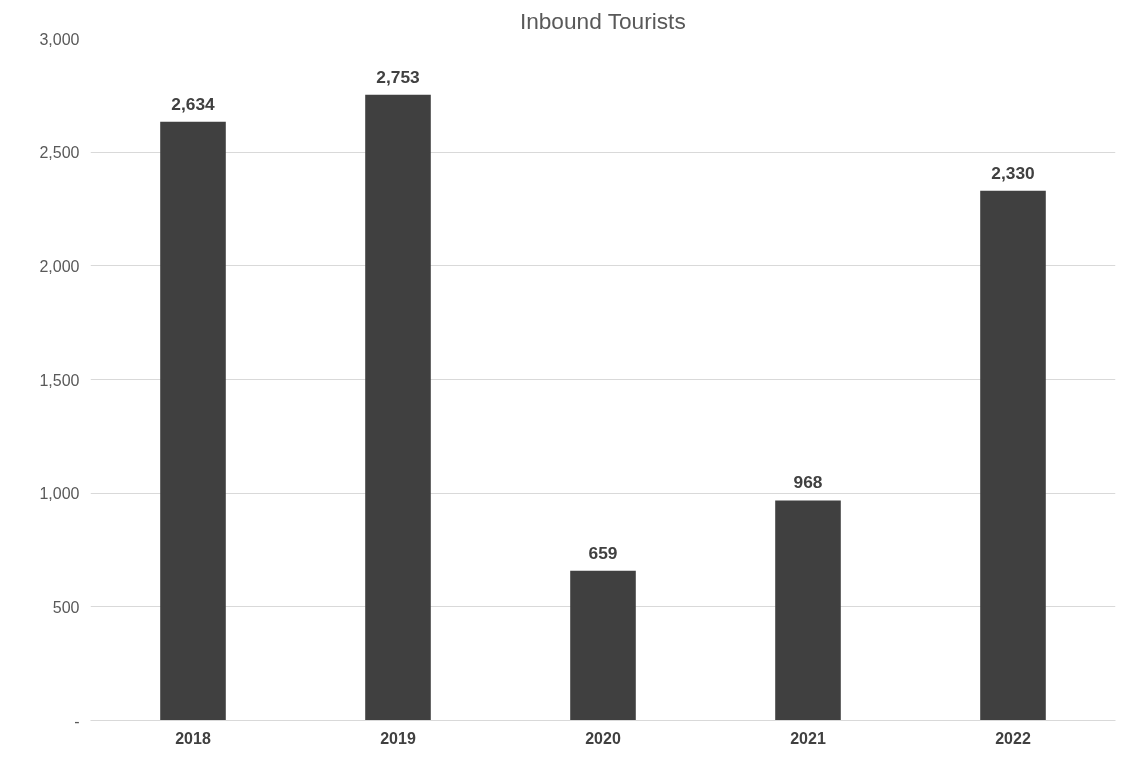 Image resolution: width=1138 pixels, height=764 pixels. I want to click on y-tick-label: -, so click(77, 721).